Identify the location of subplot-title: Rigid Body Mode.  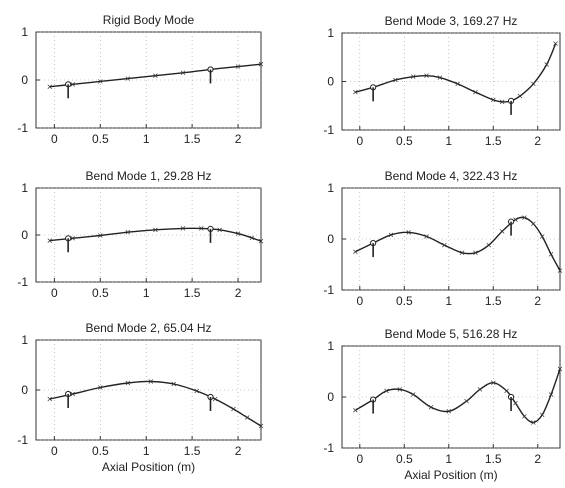
(149, 20).